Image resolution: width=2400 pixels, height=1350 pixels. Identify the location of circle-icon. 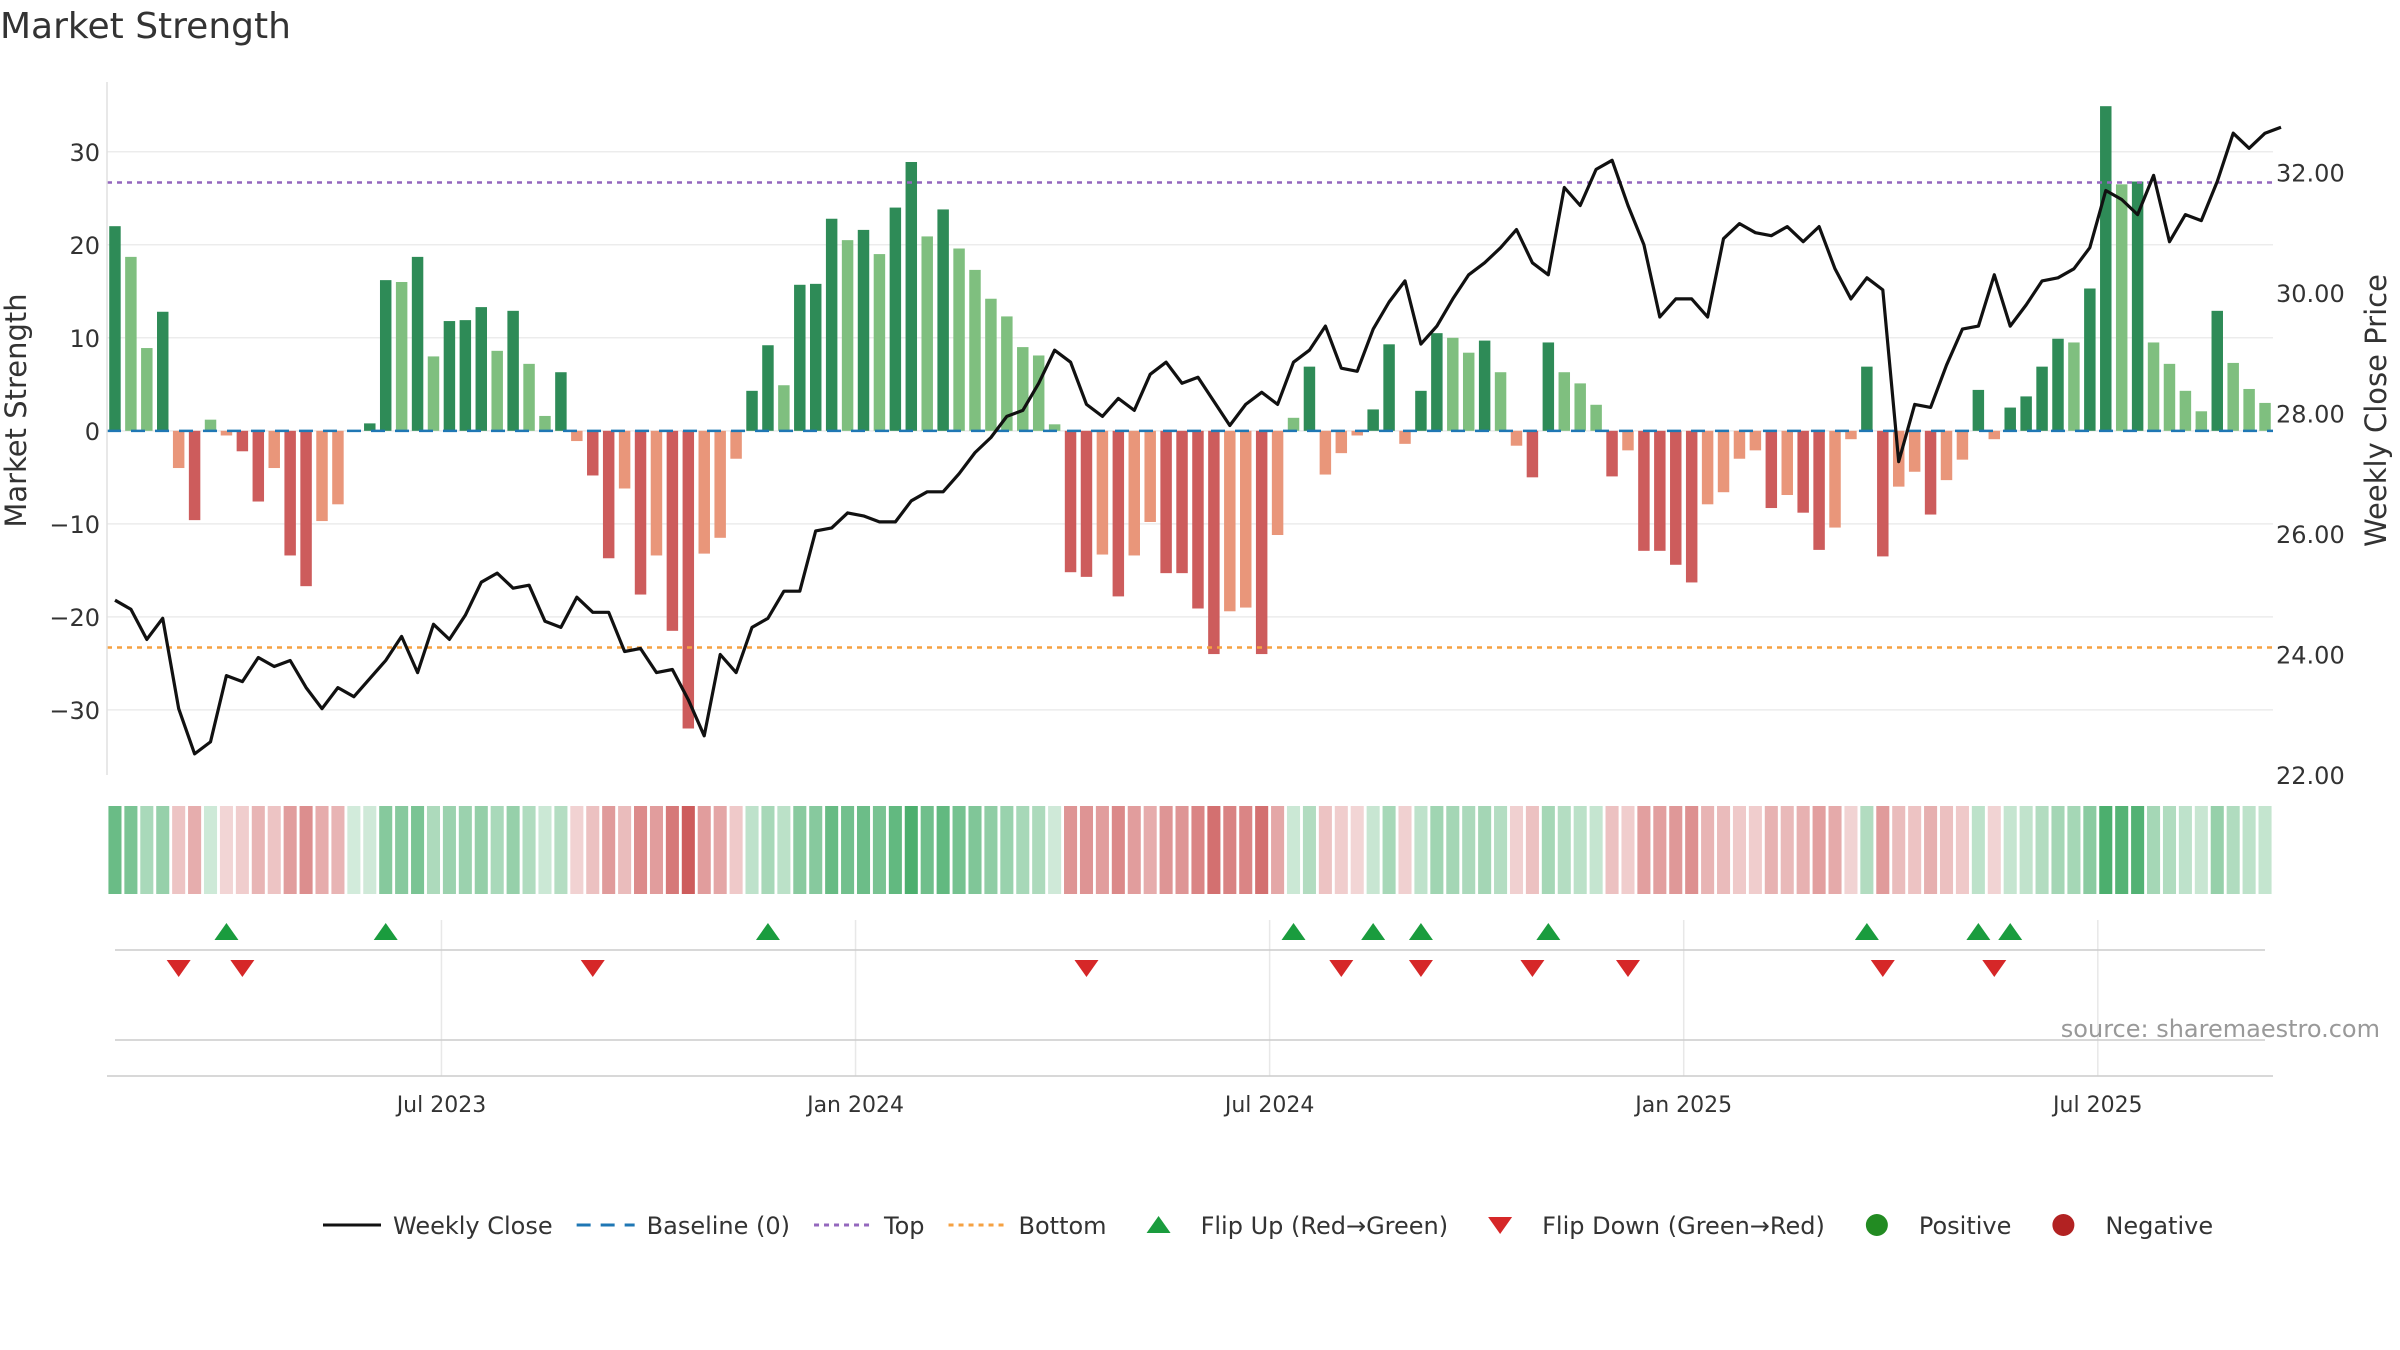
(1876, 1225).